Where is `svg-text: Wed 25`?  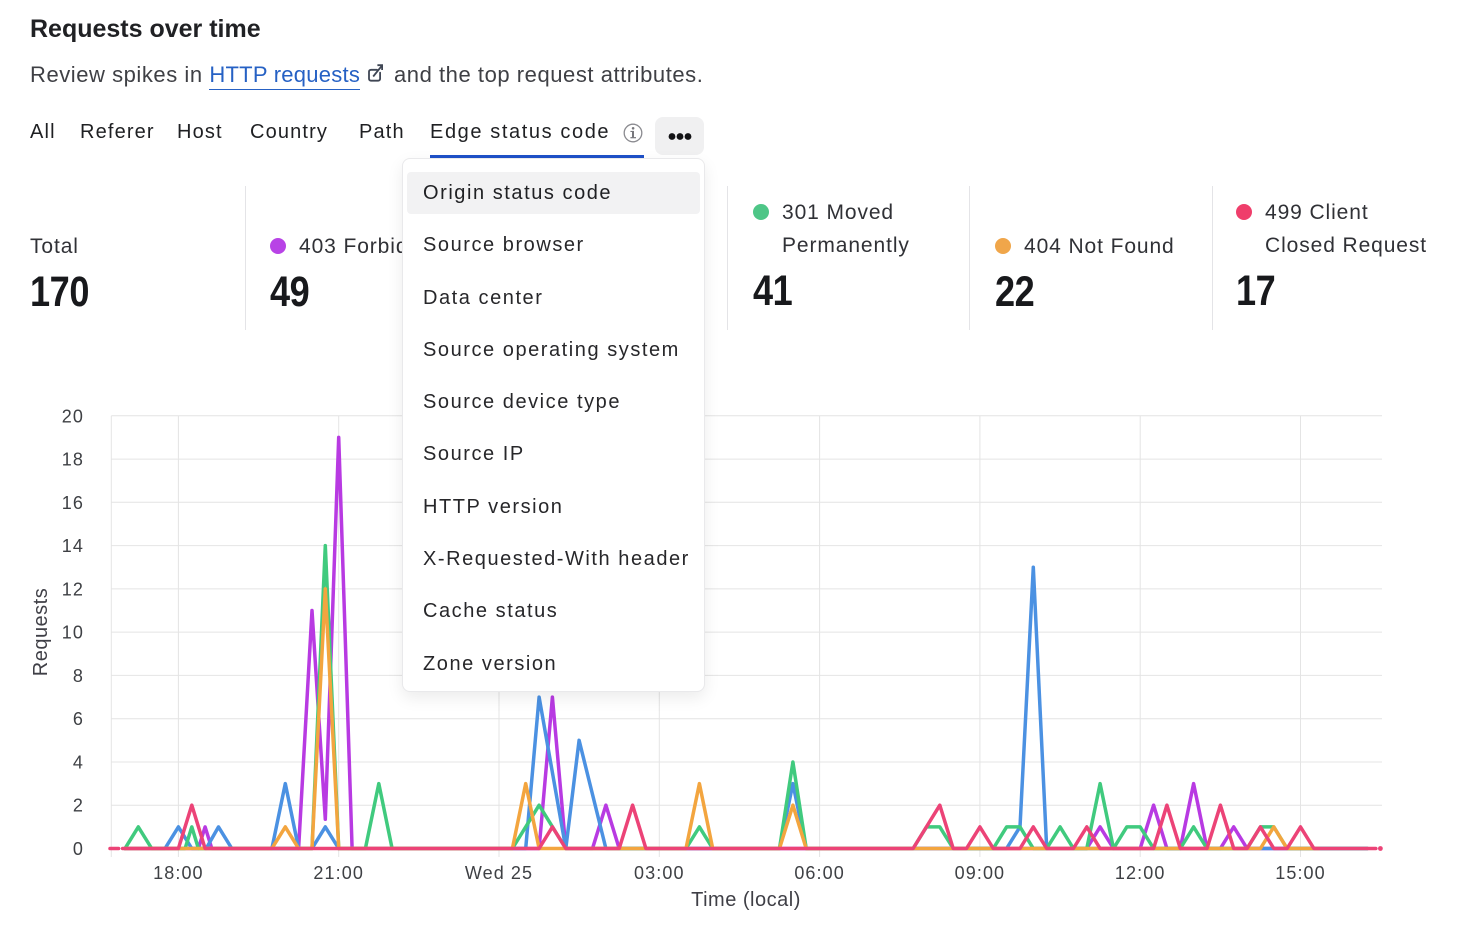 svg-text: Wed 25 is located at coordinates (499, 873).